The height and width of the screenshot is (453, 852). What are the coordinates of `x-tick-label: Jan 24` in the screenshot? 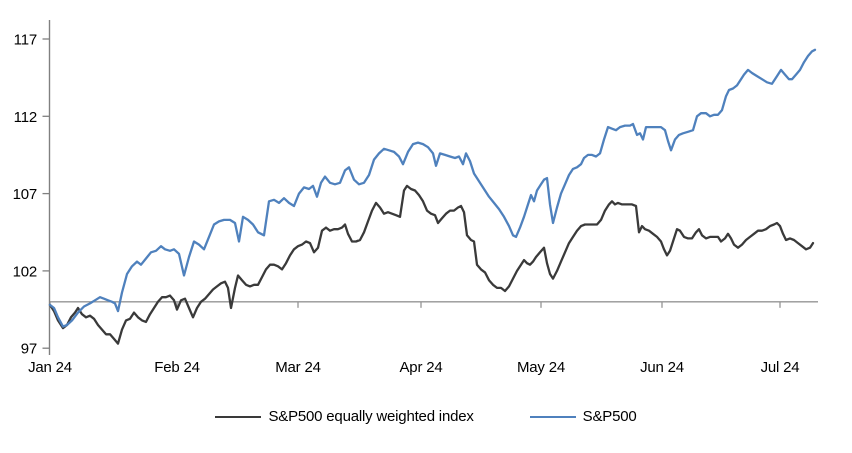 It's located at (50, 367).